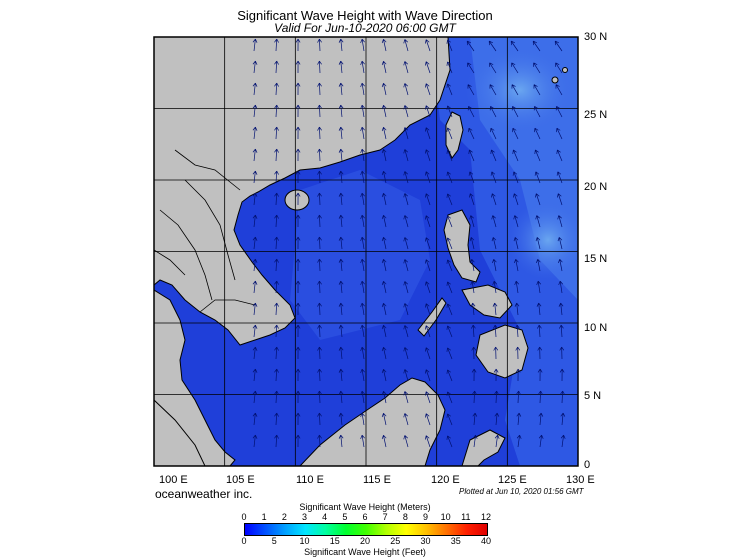 The image size is (755, 560). Describe the element at coordinates (365, 28) in the screenshot. I see `map-subtitle: Valid For Jun-10-2020 06:00 GMT` at that location.